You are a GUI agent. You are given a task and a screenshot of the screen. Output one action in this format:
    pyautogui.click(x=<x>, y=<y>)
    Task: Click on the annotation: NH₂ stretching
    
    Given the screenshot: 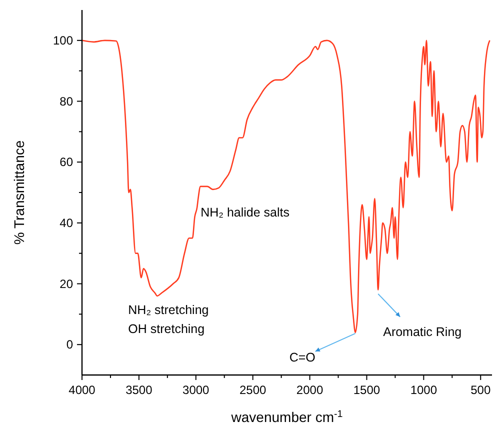 What is the action you would take?
    pyautogui.click(x=168, y=309)
    